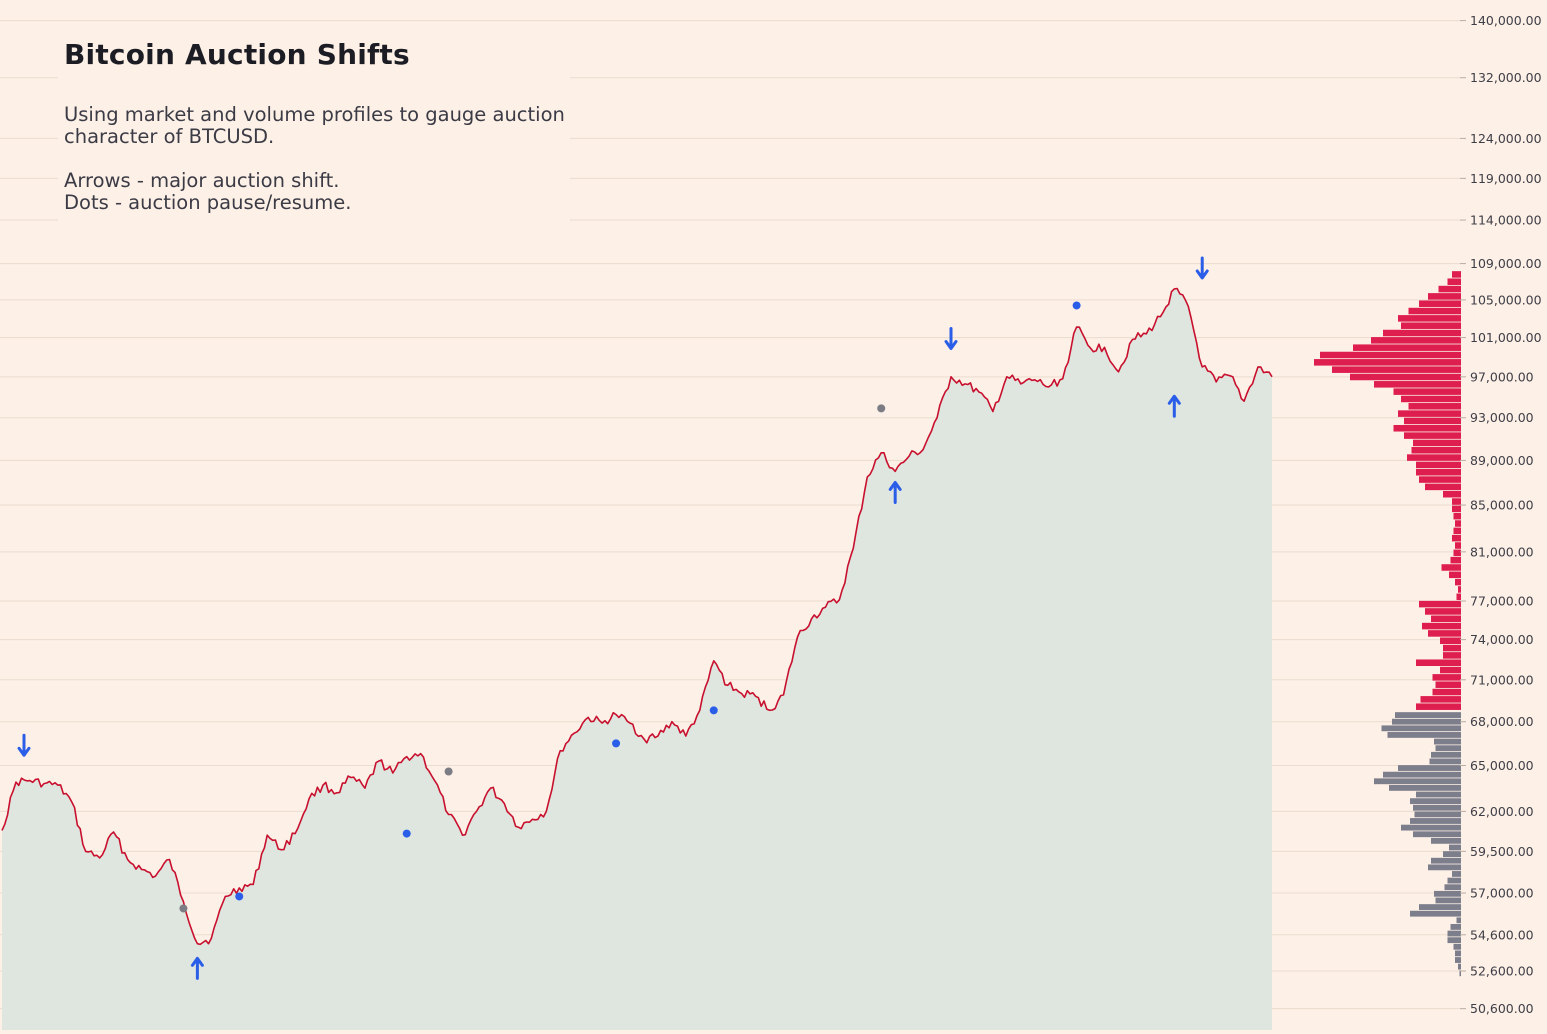 The width and height of the screenshot is (1547, 1034). I want to click on y-tick-label: 65,000.00, so click(1502, 765).